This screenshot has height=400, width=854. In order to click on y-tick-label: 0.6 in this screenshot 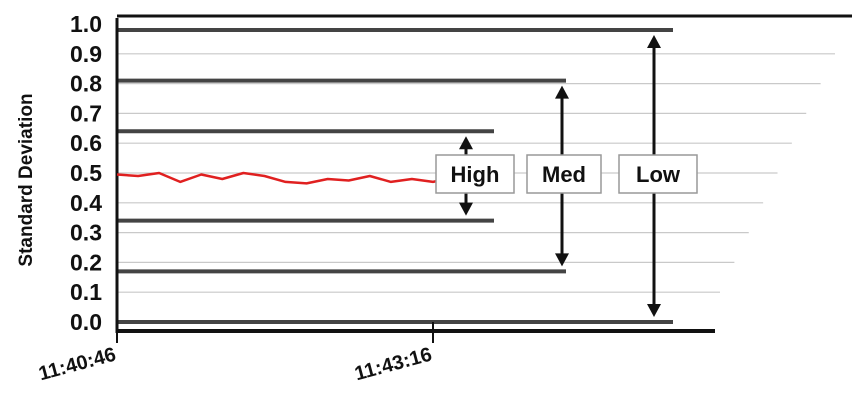, I will do `click(86, 143)`.